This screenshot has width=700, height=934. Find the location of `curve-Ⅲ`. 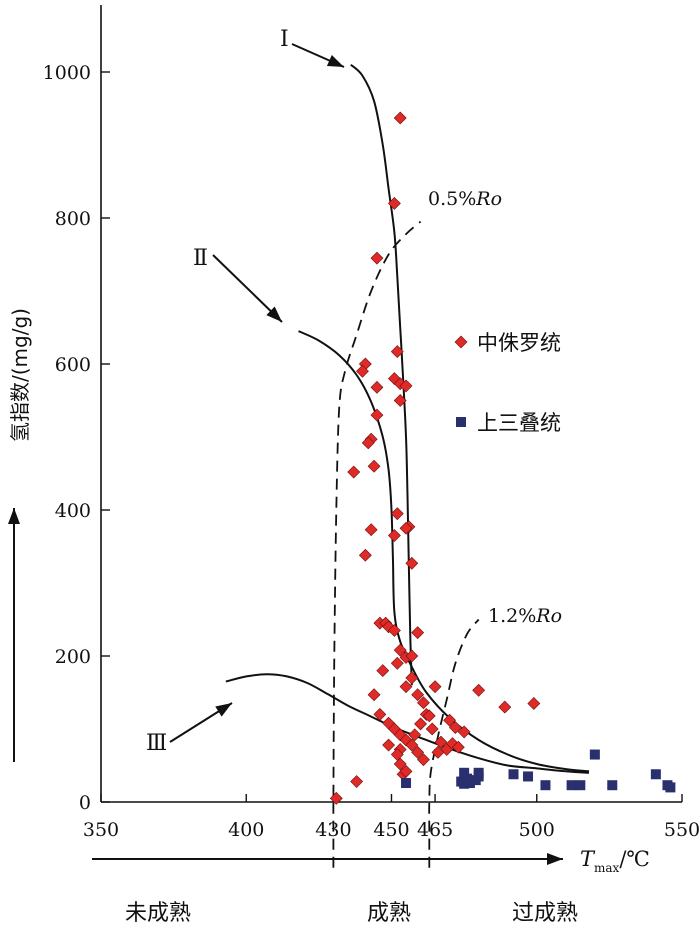

curve-Ⅲ is located at coordinates (407, 723).